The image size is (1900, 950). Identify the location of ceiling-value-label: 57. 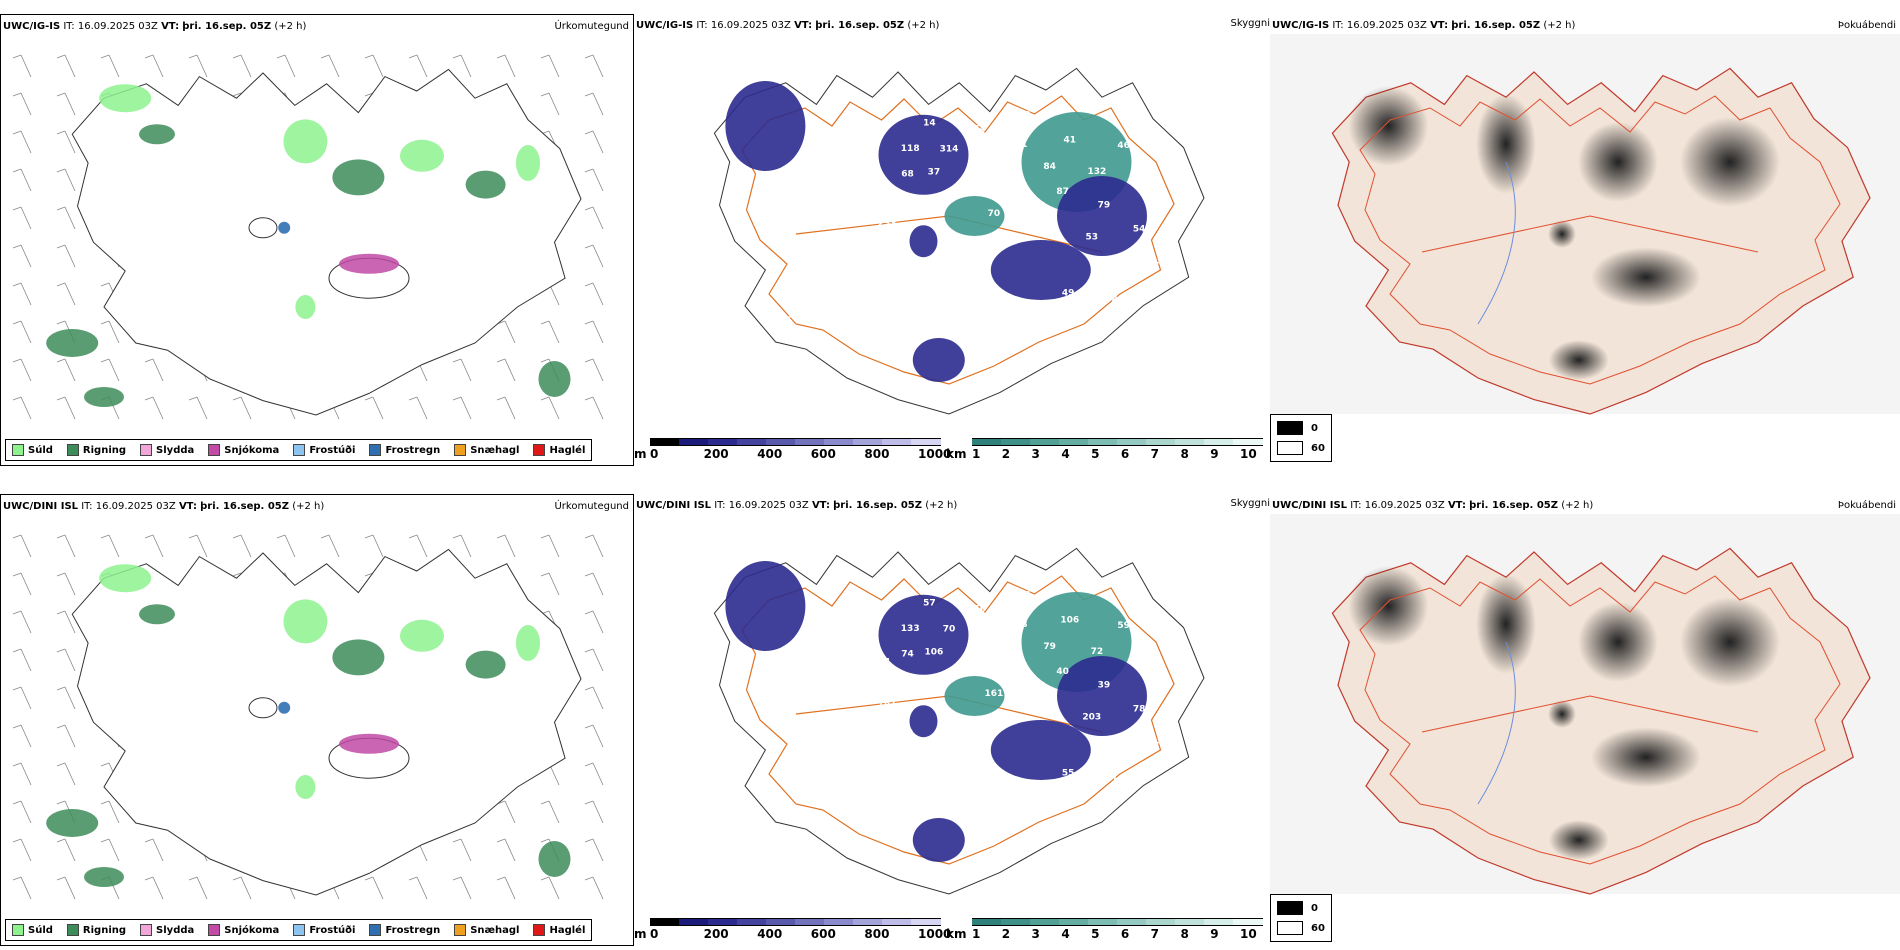
(929, 604).